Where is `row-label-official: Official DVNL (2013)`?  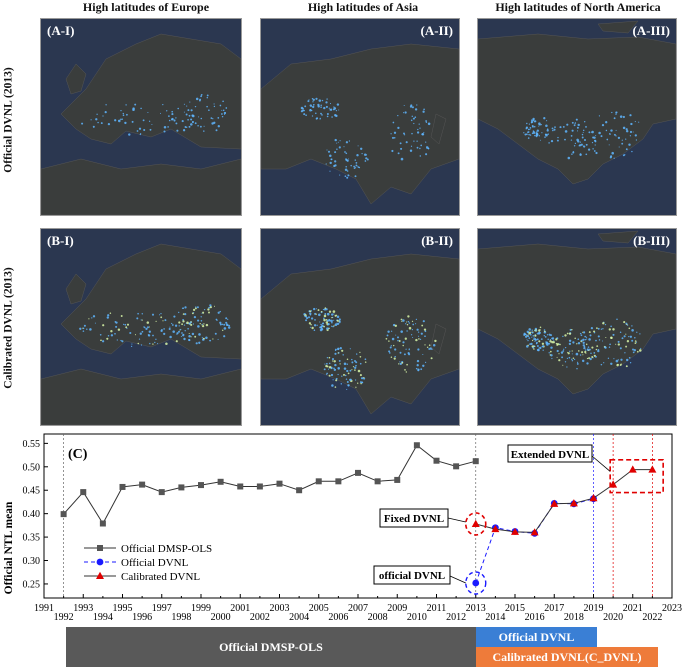 row-label-official: Official DVNL (2013) is located at coordinates (9, 120).